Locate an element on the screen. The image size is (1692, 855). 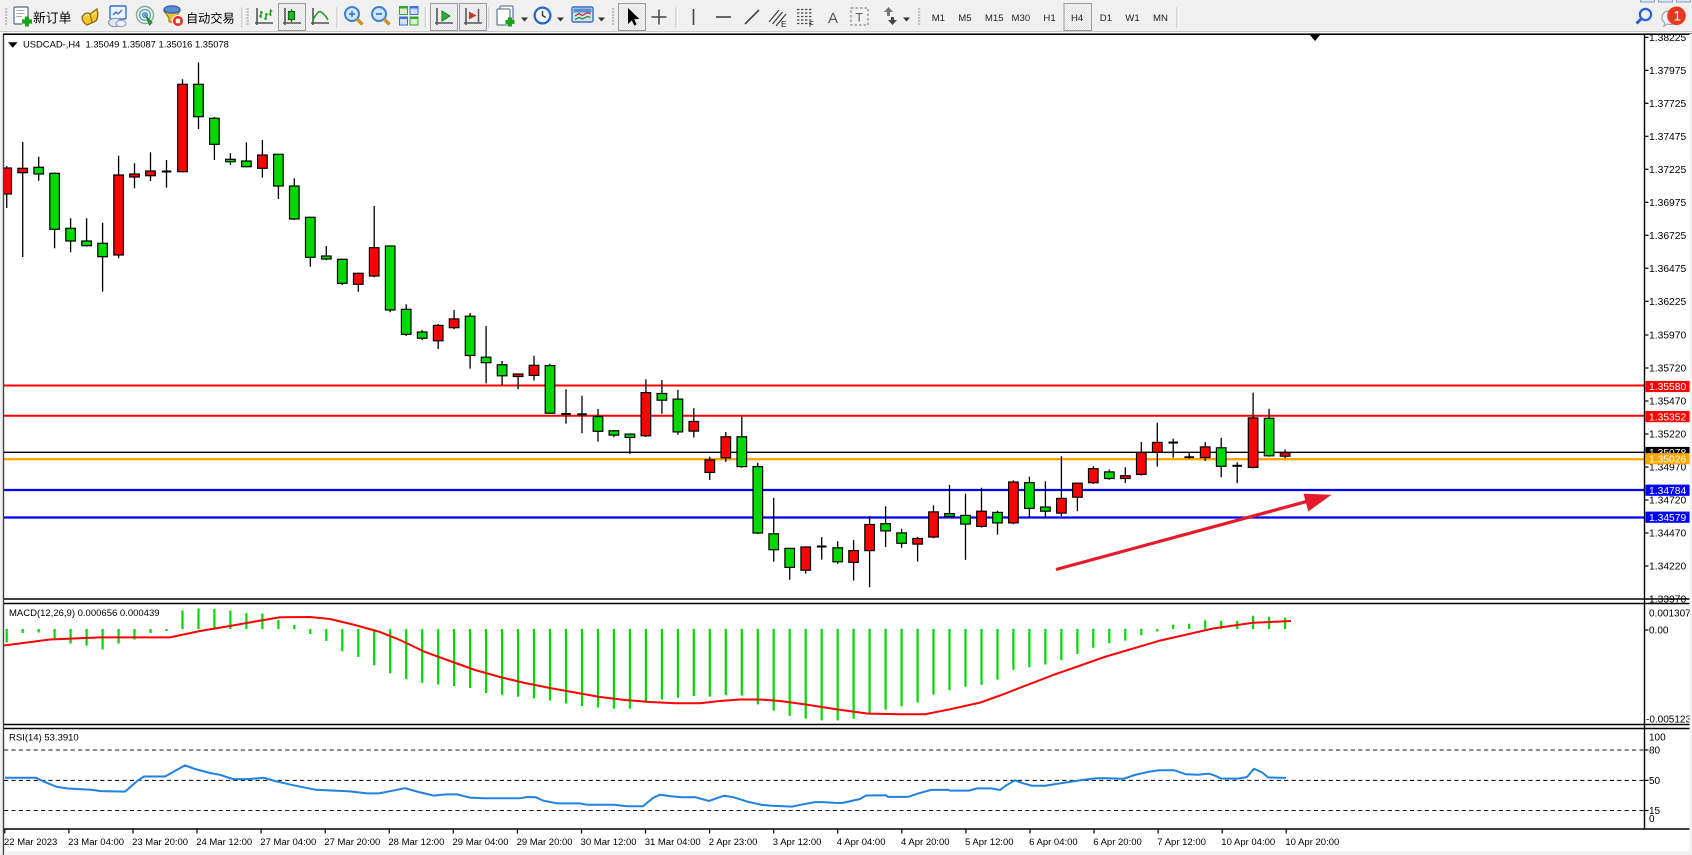
svg-text: M15 is located at coordinates (994, 18).